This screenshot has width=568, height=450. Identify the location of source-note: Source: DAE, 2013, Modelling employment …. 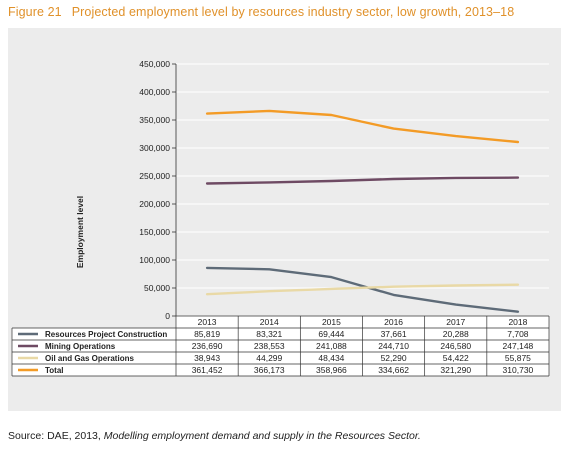
(214, 436).